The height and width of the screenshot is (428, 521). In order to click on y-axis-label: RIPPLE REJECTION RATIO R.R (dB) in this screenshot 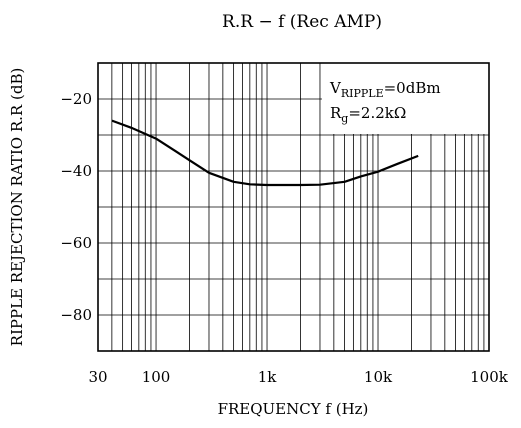, I will do `click(17, 207)`.